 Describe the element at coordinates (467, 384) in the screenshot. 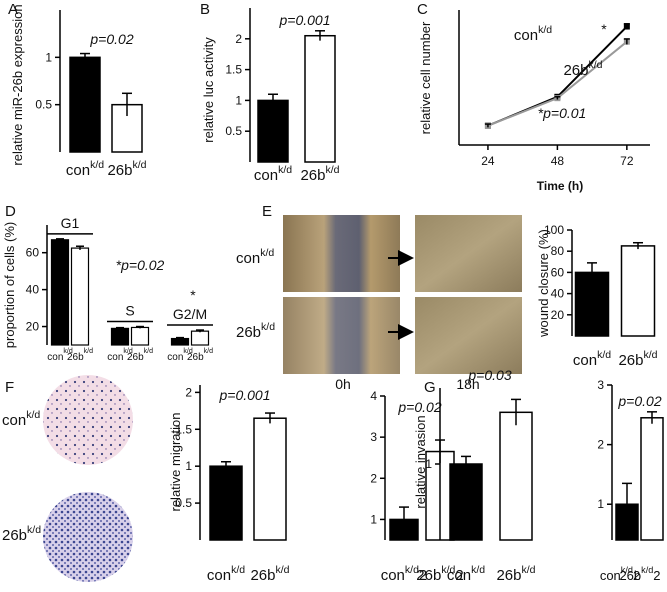

I see `column-label: 18h` at that location.